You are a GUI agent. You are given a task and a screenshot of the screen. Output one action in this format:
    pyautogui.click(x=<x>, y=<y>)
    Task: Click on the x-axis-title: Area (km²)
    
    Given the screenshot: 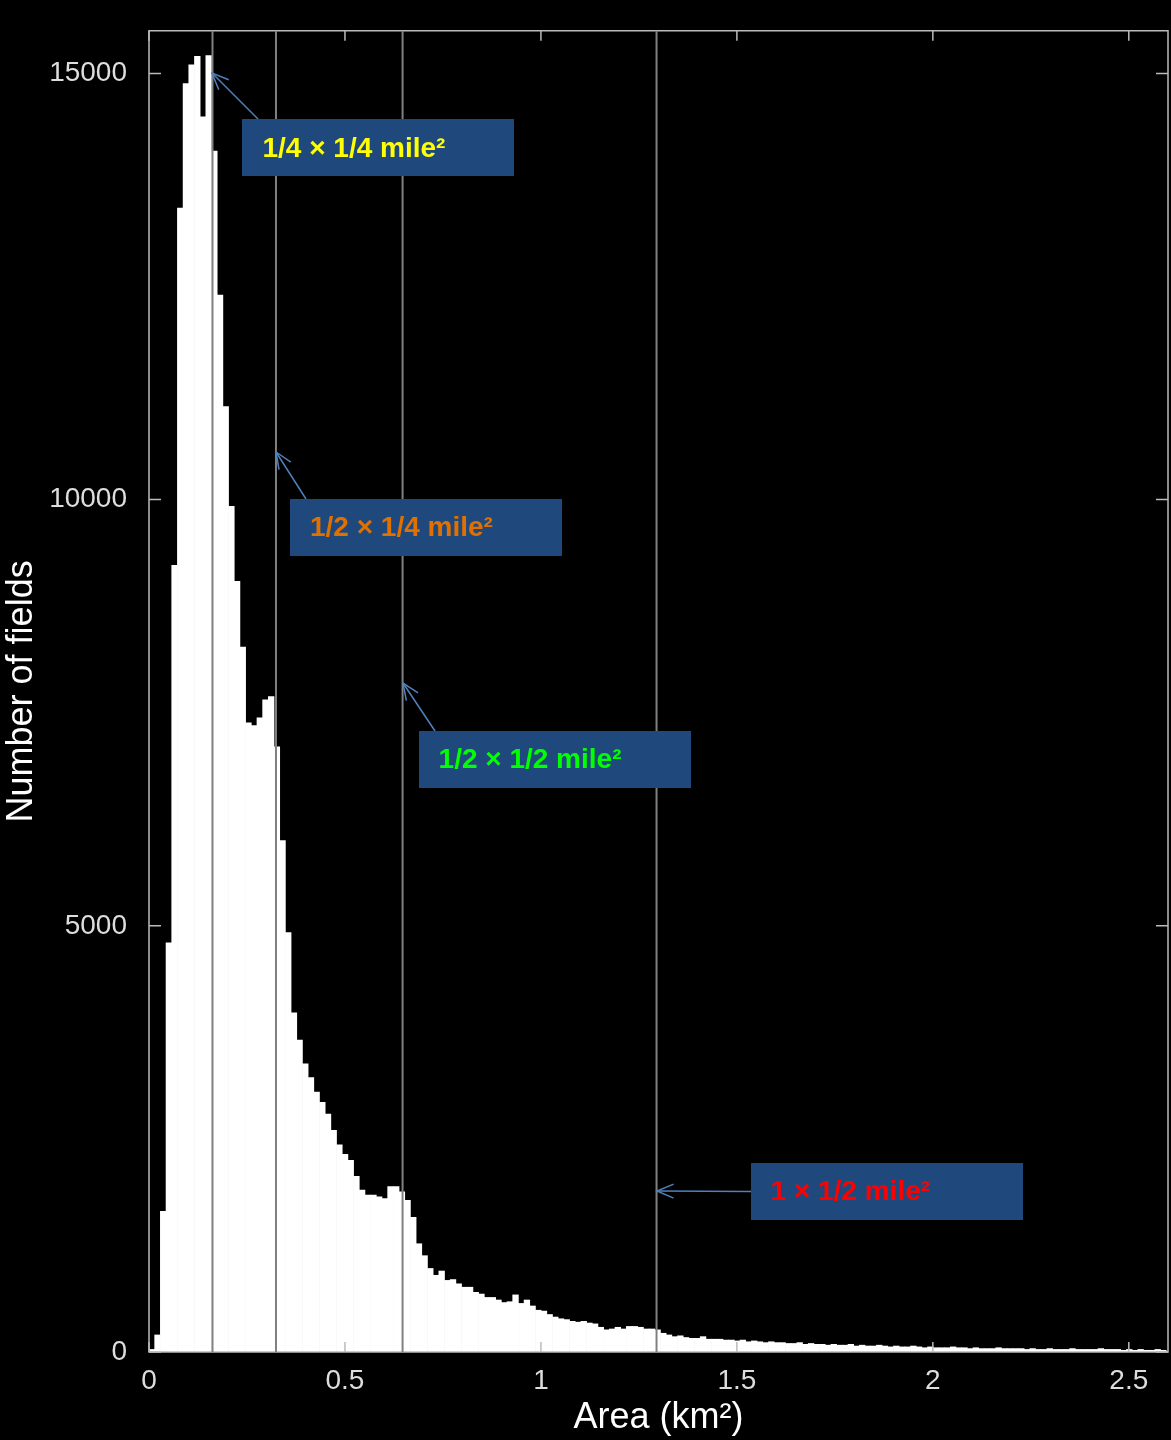 What is the action you would take?
    pyautogui.click(x=658, y=1416)
    